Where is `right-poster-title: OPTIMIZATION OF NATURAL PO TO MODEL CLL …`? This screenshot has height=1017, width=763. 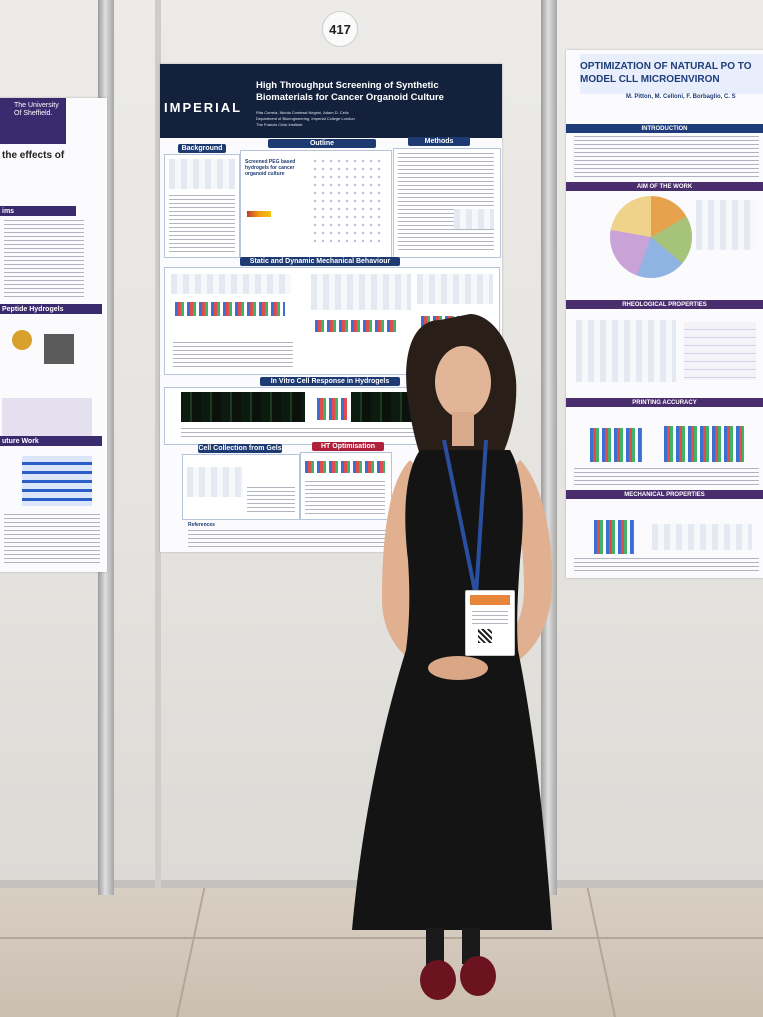
right-poster-title: OPTIMIZATION OF NATURAL PO TO MODEL CLL … is located at coordinates (666, 73).